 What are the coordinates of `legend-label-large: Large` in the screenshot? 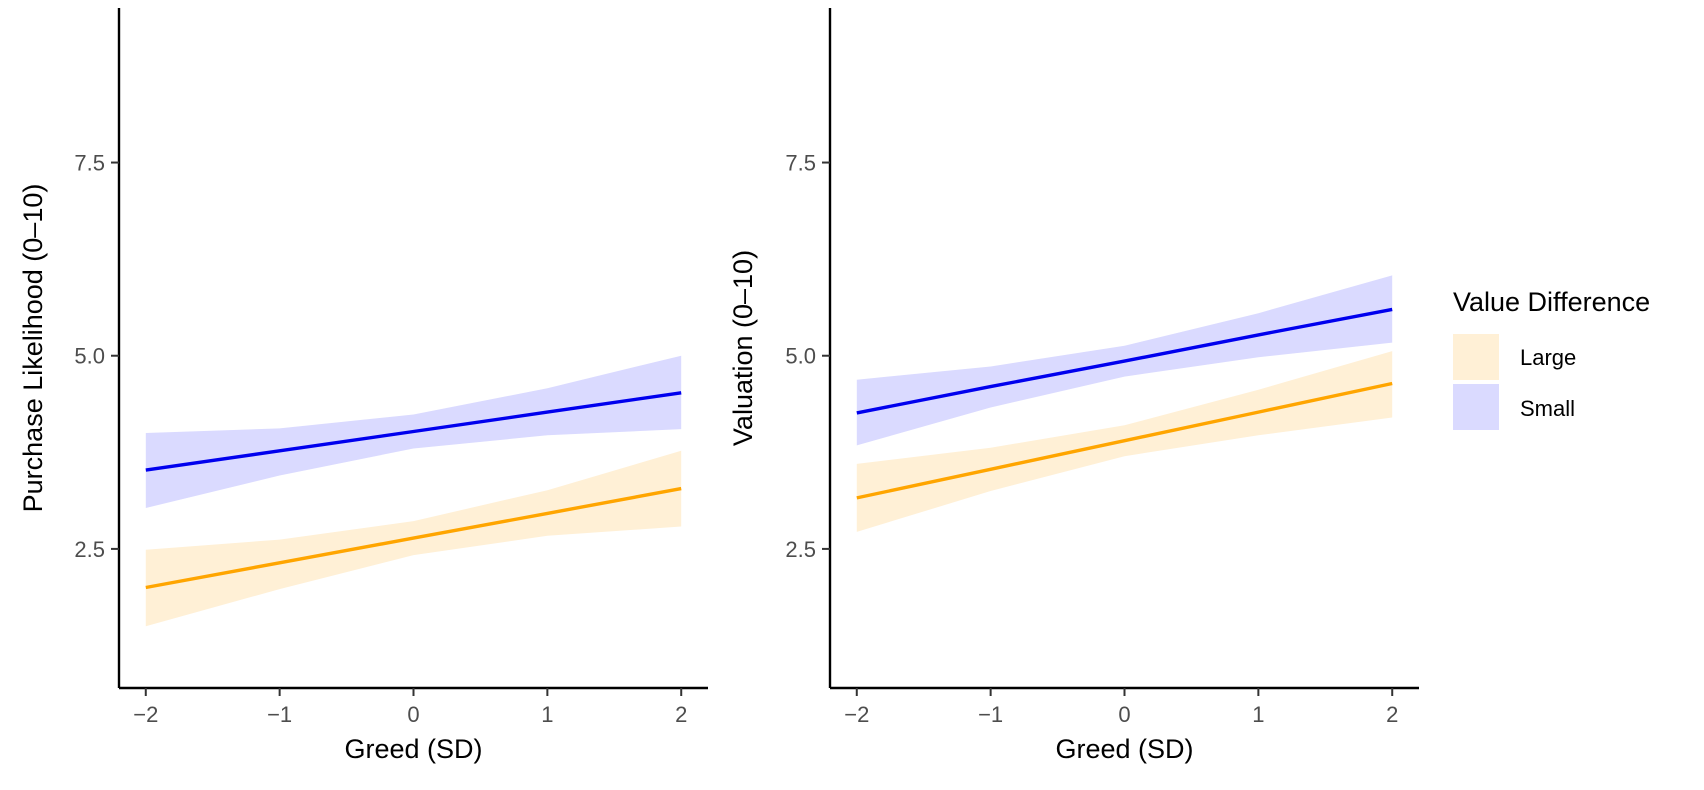 It's located at (1548, 357).